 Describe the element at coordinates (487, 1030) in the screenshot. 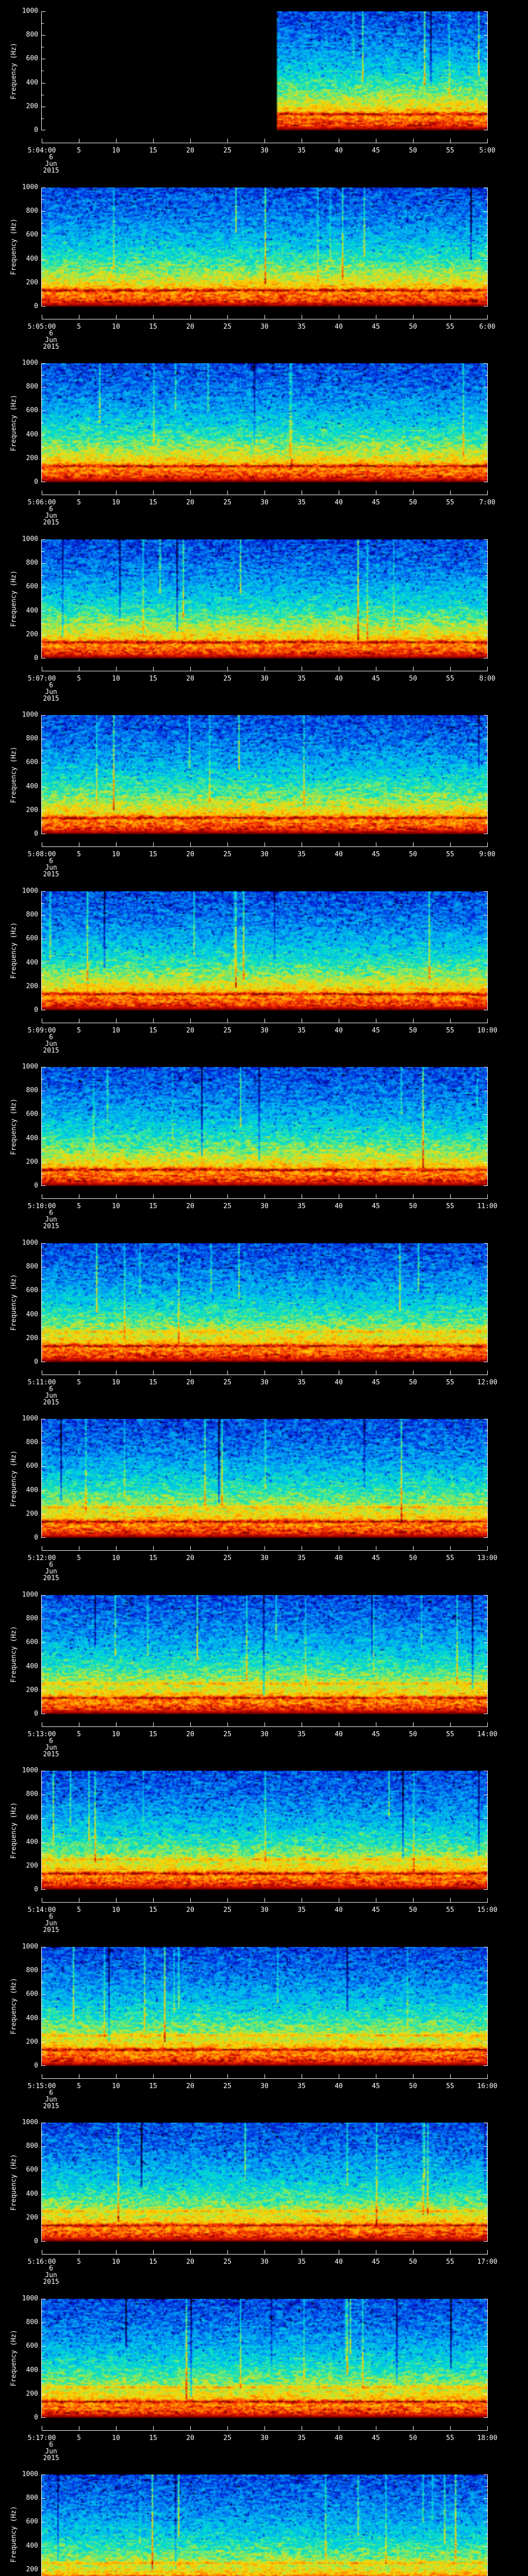

I see `end-time-label: 10:00` at that location.